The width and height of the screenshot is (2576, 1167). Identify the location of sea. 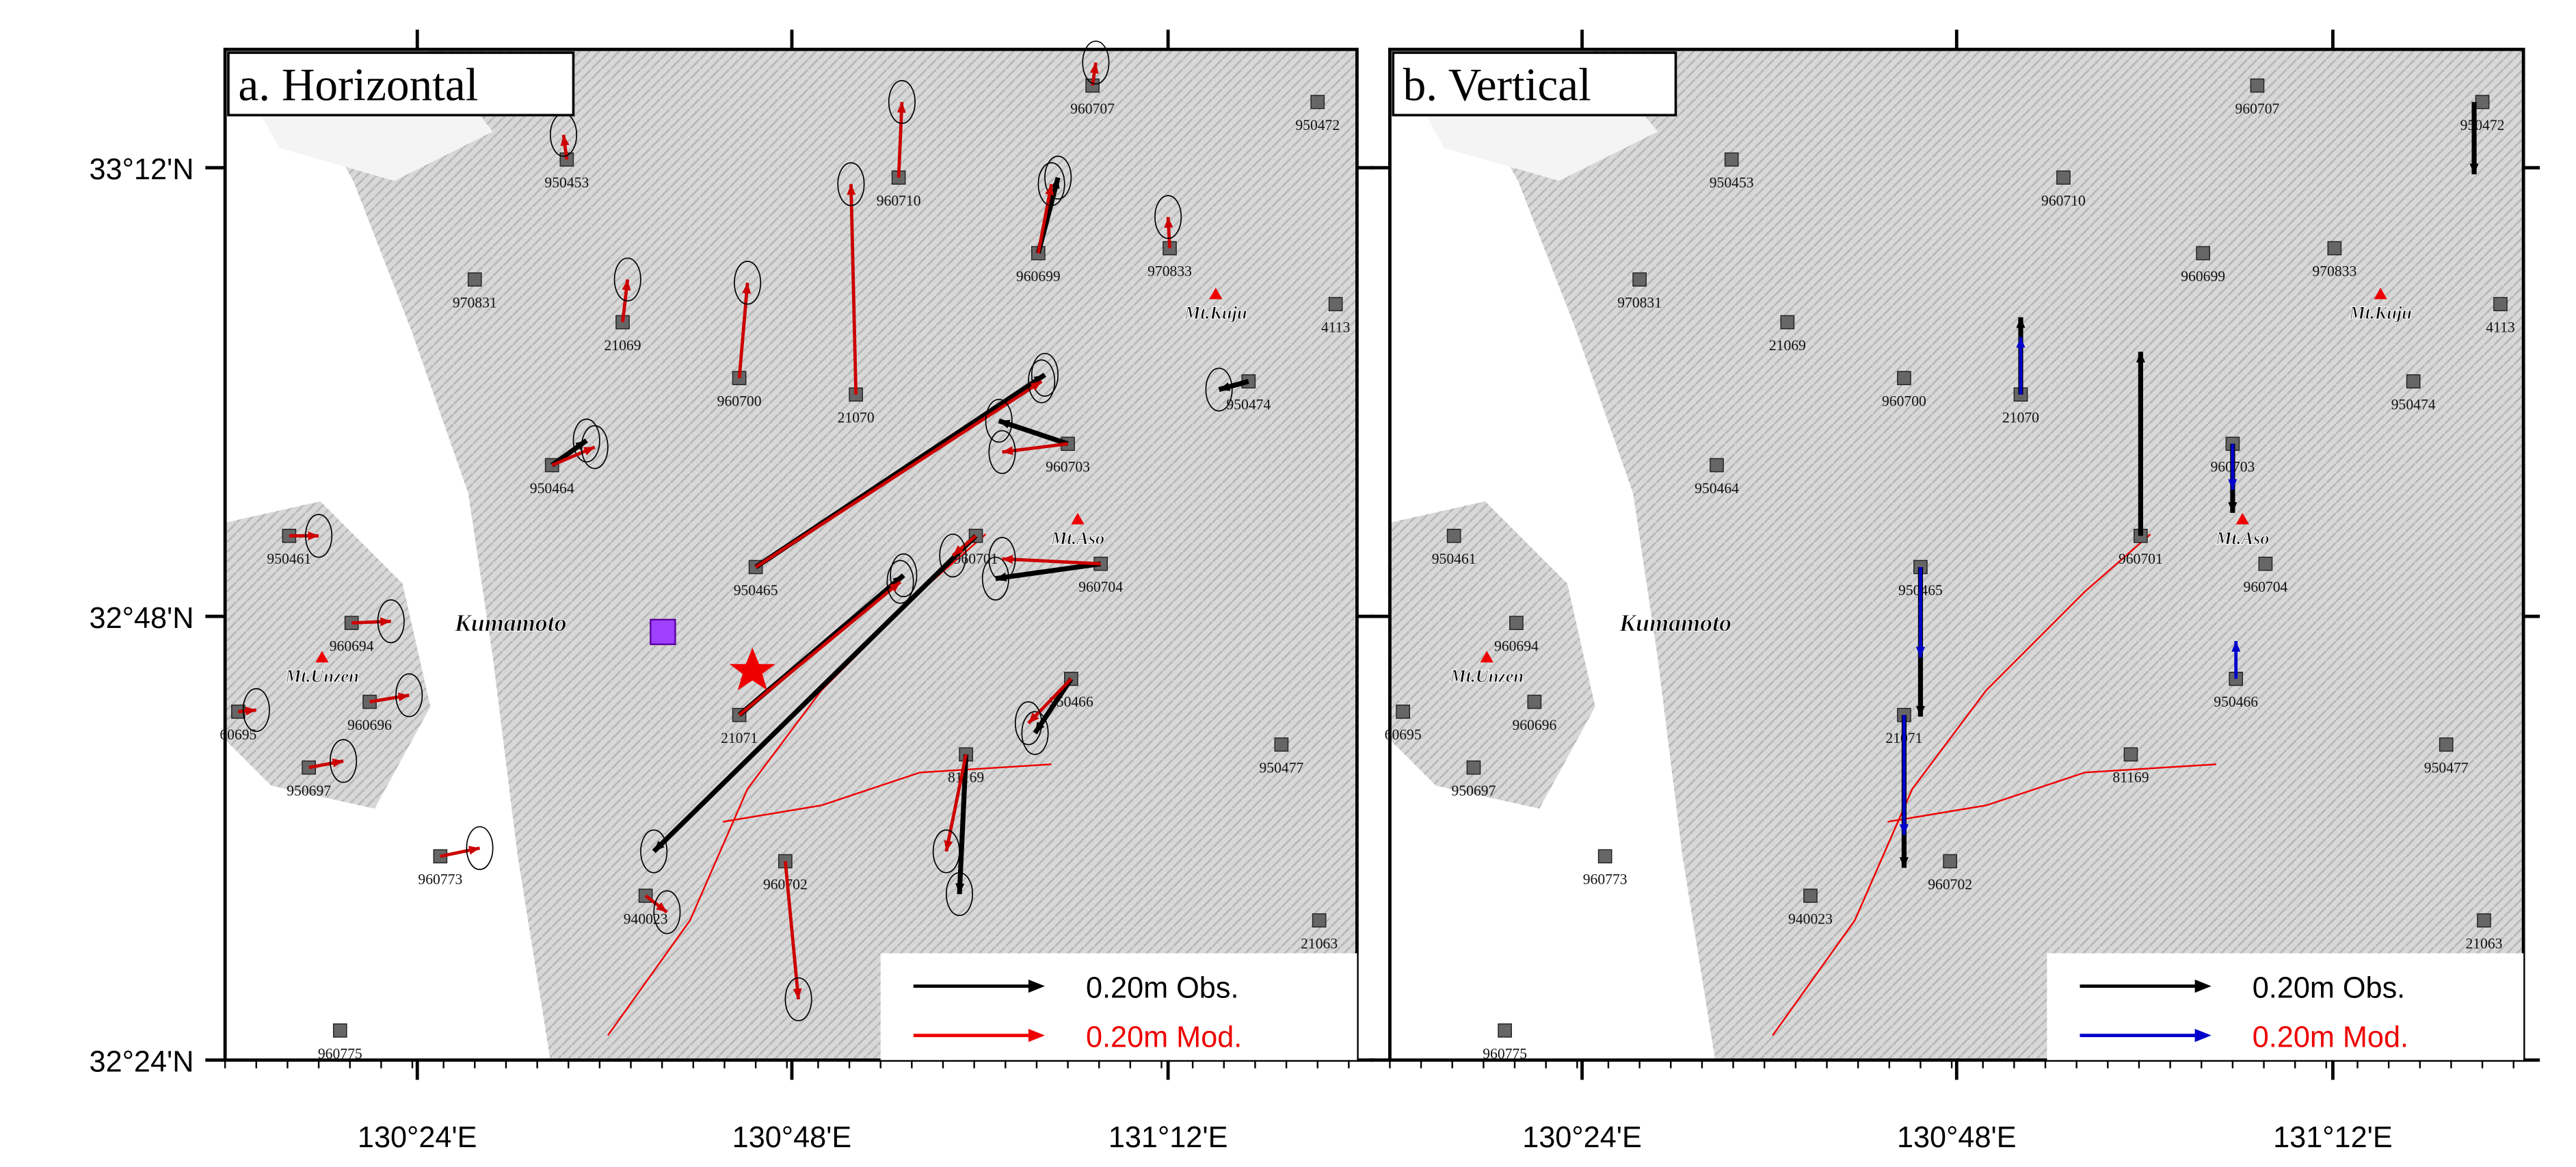
(387, 554).